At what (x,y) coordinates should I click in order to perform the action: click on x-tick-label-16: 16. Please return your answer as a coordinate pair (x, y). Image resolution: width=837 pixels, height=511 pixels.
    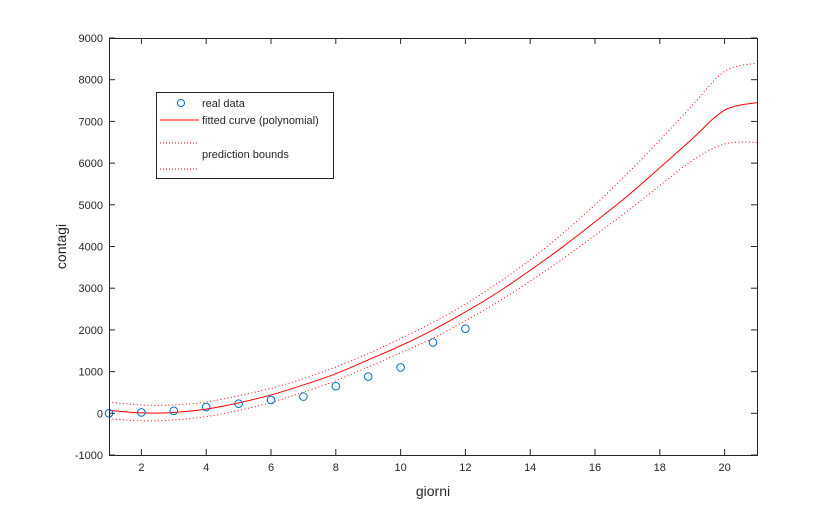
    Looking at the image, I should click on (595, 468).